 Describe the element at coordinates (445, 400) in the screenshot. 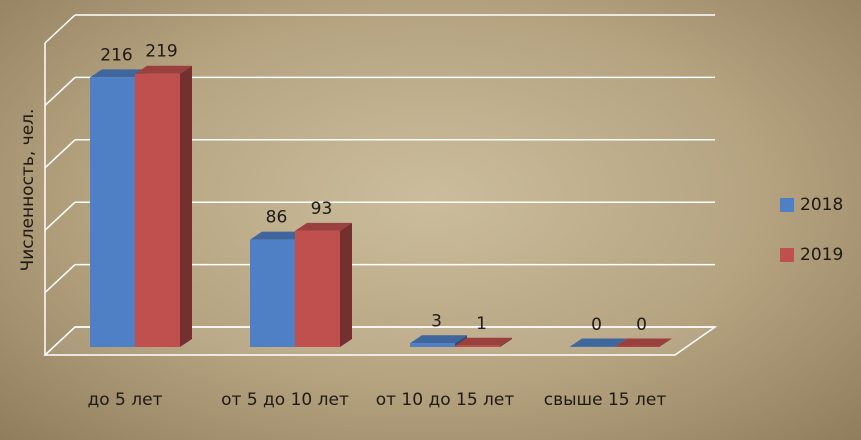

I see `x-tick-label: от 10 до 15 лет` at that location.